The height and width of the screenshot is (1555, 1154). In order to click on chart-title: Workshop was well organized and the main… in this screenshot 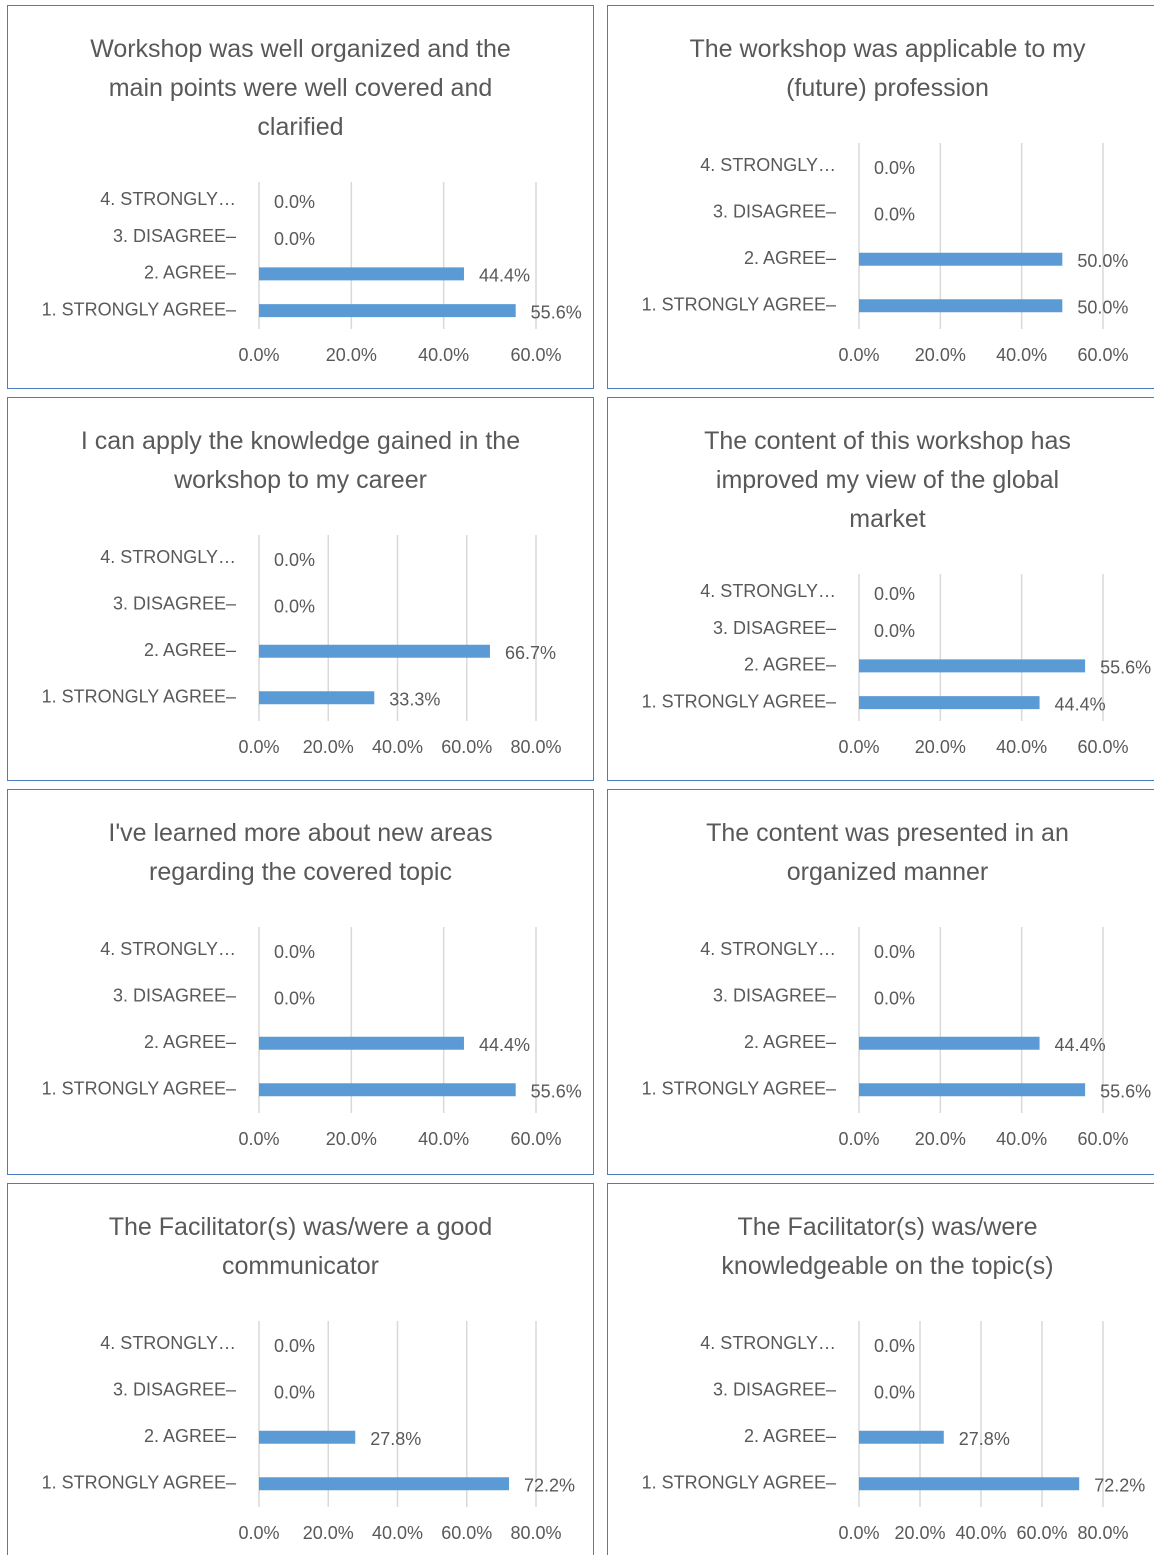, I will do `click(300, 88)`.